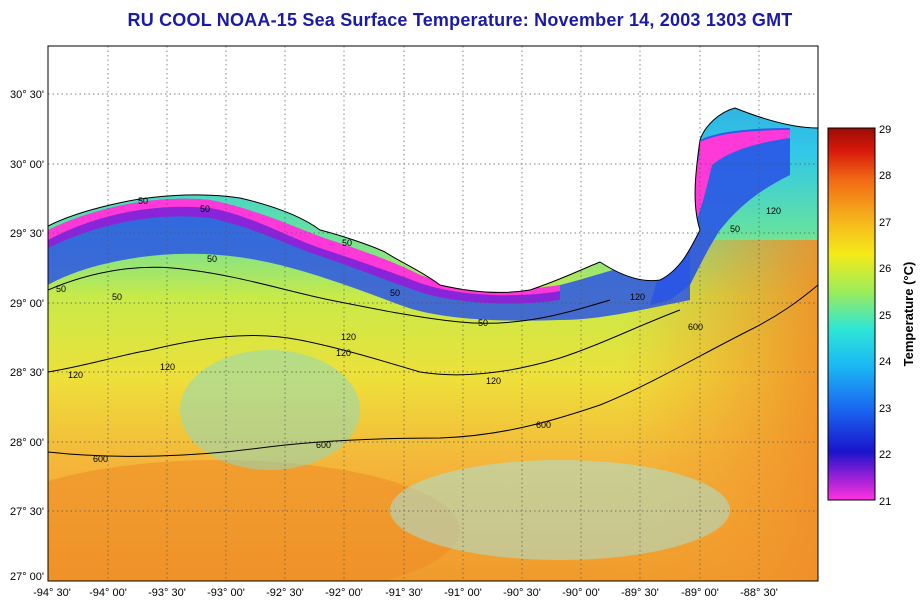  What do you see at coordinates (463, 593) in the screenshot?
I see `lon-tick-label: -91° 00'` at bounding box center [463, 593].